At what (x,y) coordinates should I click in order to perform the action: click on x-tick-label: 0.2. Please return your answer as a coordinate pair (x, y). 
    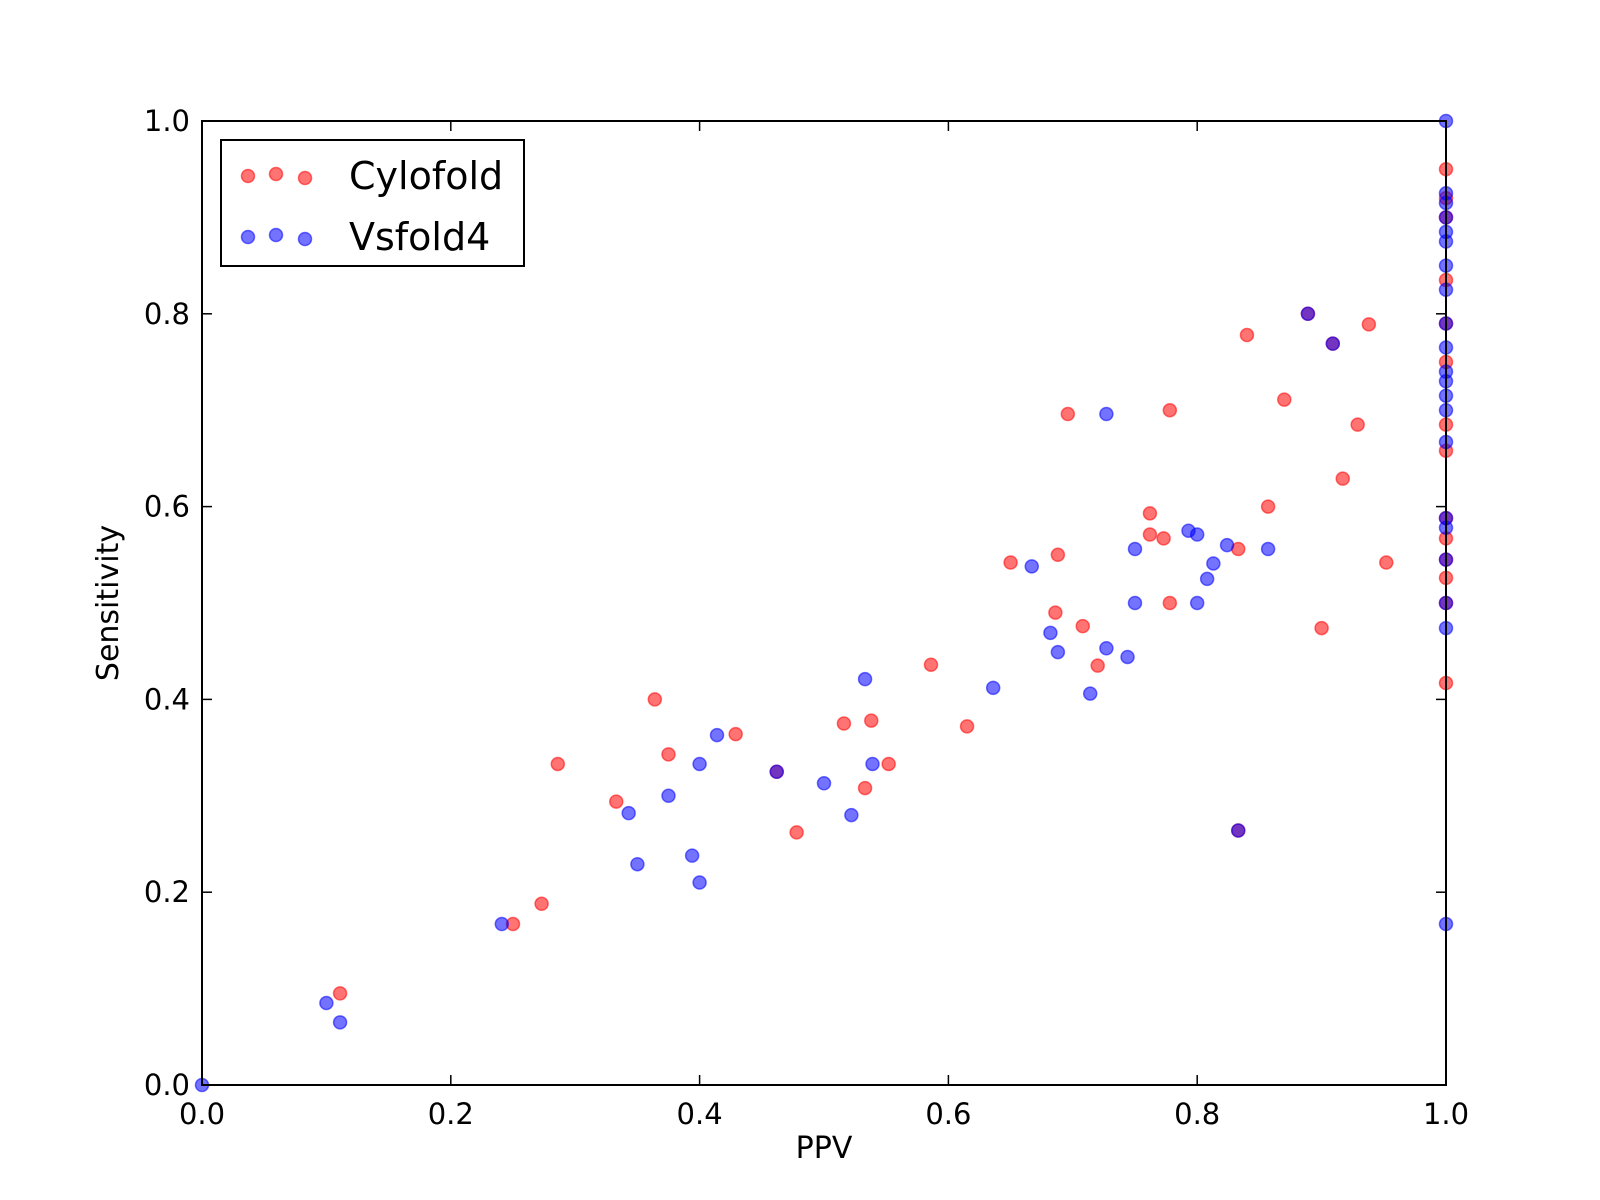
    Looking at the image, I should click on (451, 1114).